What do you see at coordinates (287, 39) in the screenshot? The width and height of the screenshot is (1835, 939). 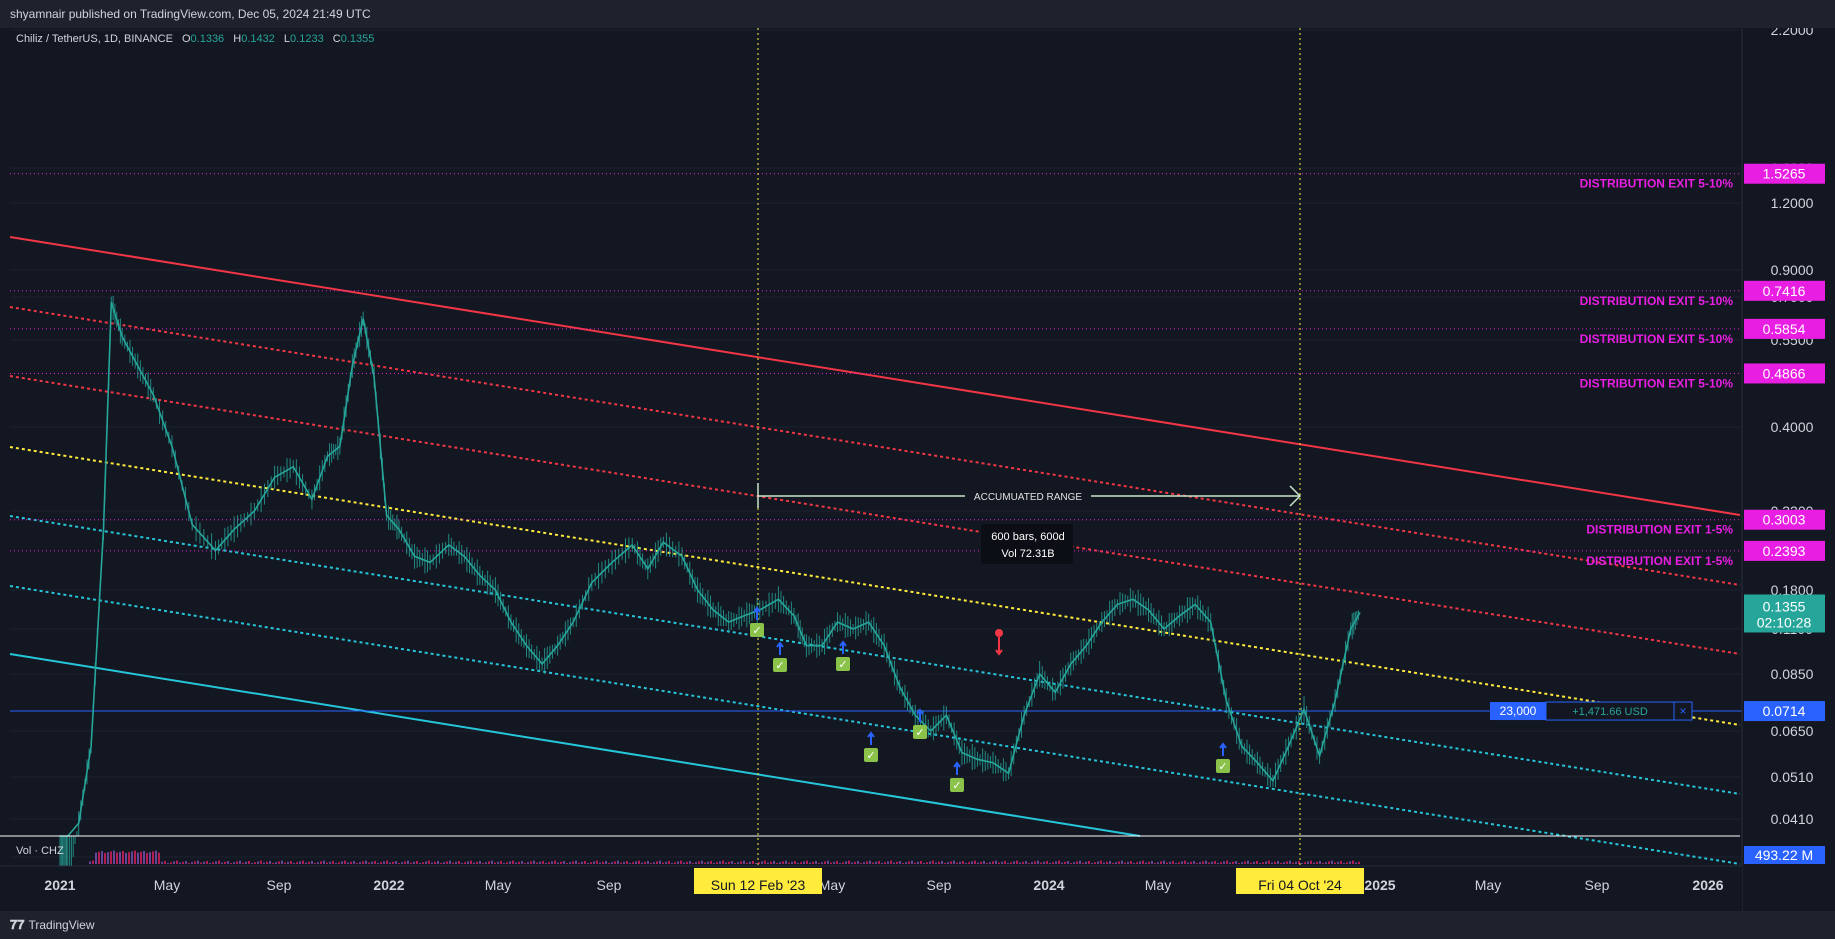 I see `low-key: L` at bounding box center [287, 39].